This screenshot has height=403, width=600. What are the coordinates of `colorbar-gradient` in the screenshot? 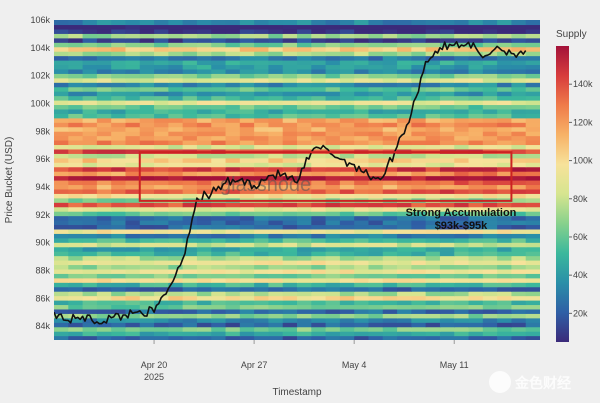 It's located at (562, 194).